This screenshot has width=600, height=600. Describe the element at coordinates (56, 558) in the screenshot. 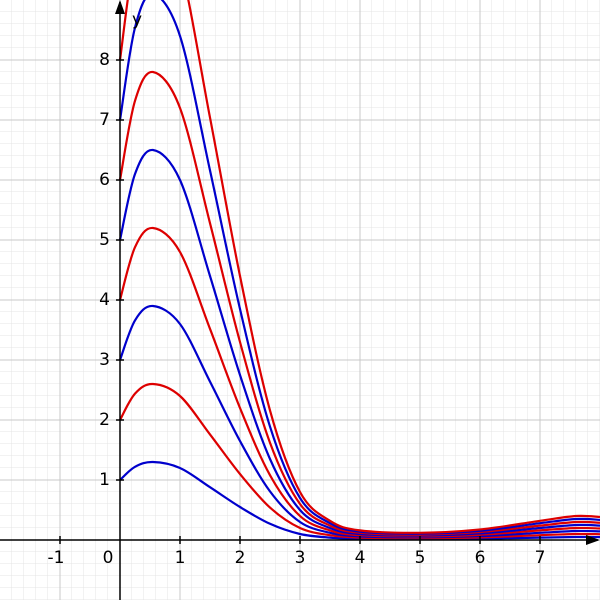

I see `x-tick-label: -1` at that location.